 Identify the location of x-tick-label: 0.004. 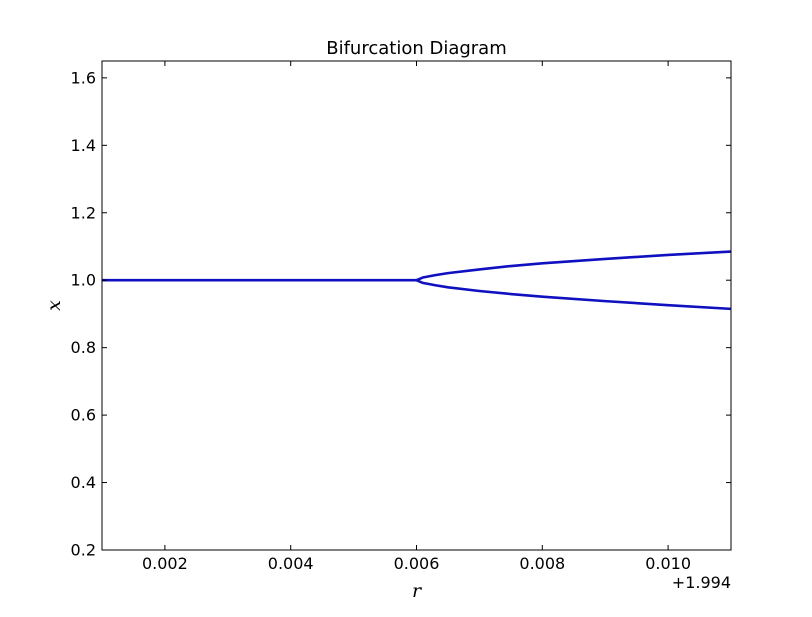
(291, 563).